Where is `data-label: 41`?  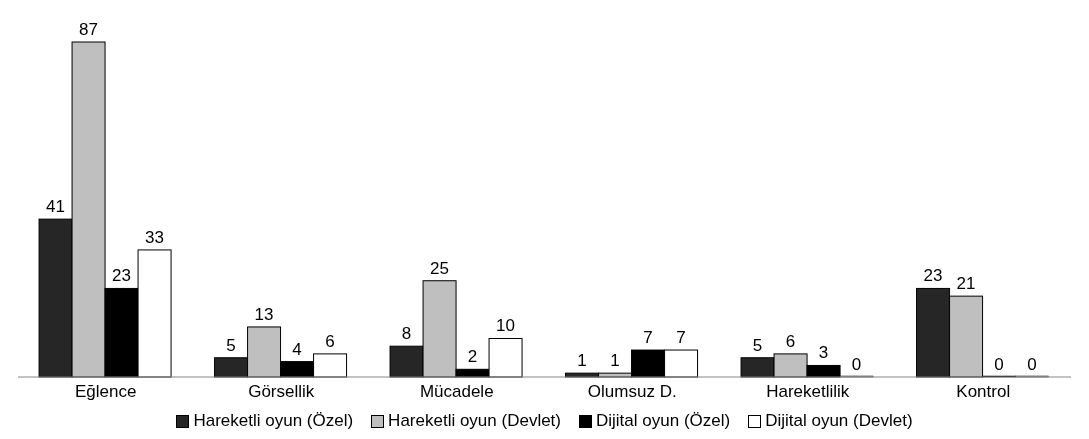
data-label: 41 is located at coordinates (56, 207).